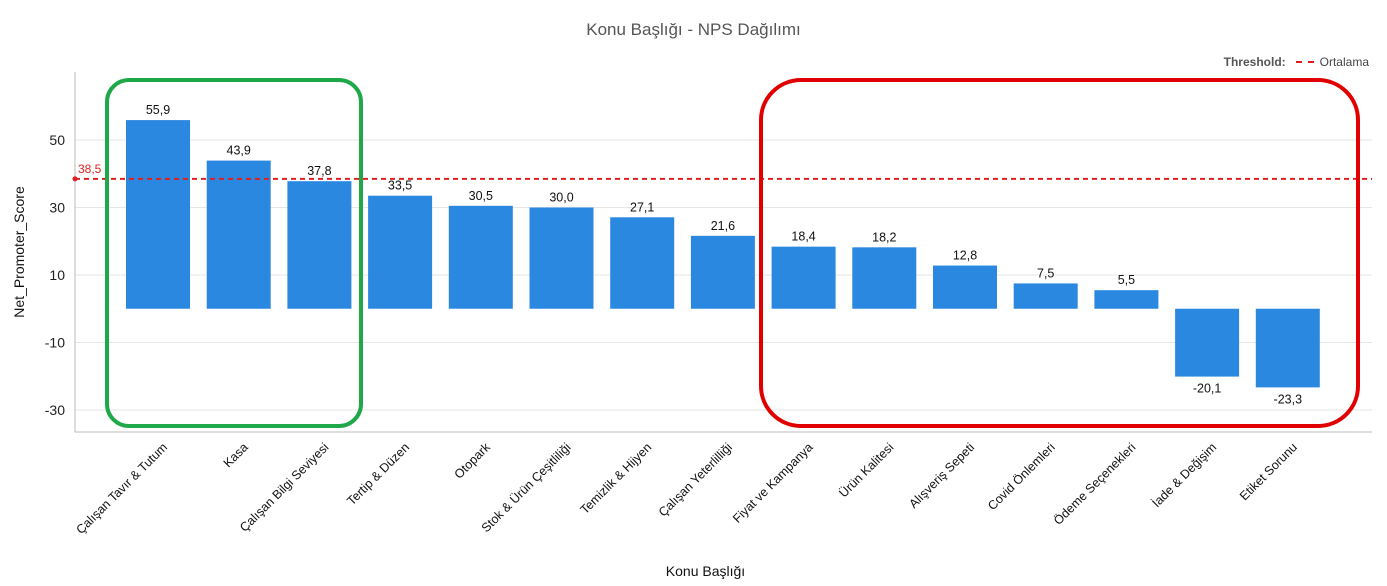 This screenshot has height=586, width=1387. Describe the element at coordinates (1268, 471) in the screenshot. I see `x-tick-label: Etiket Sorunu` at that location.